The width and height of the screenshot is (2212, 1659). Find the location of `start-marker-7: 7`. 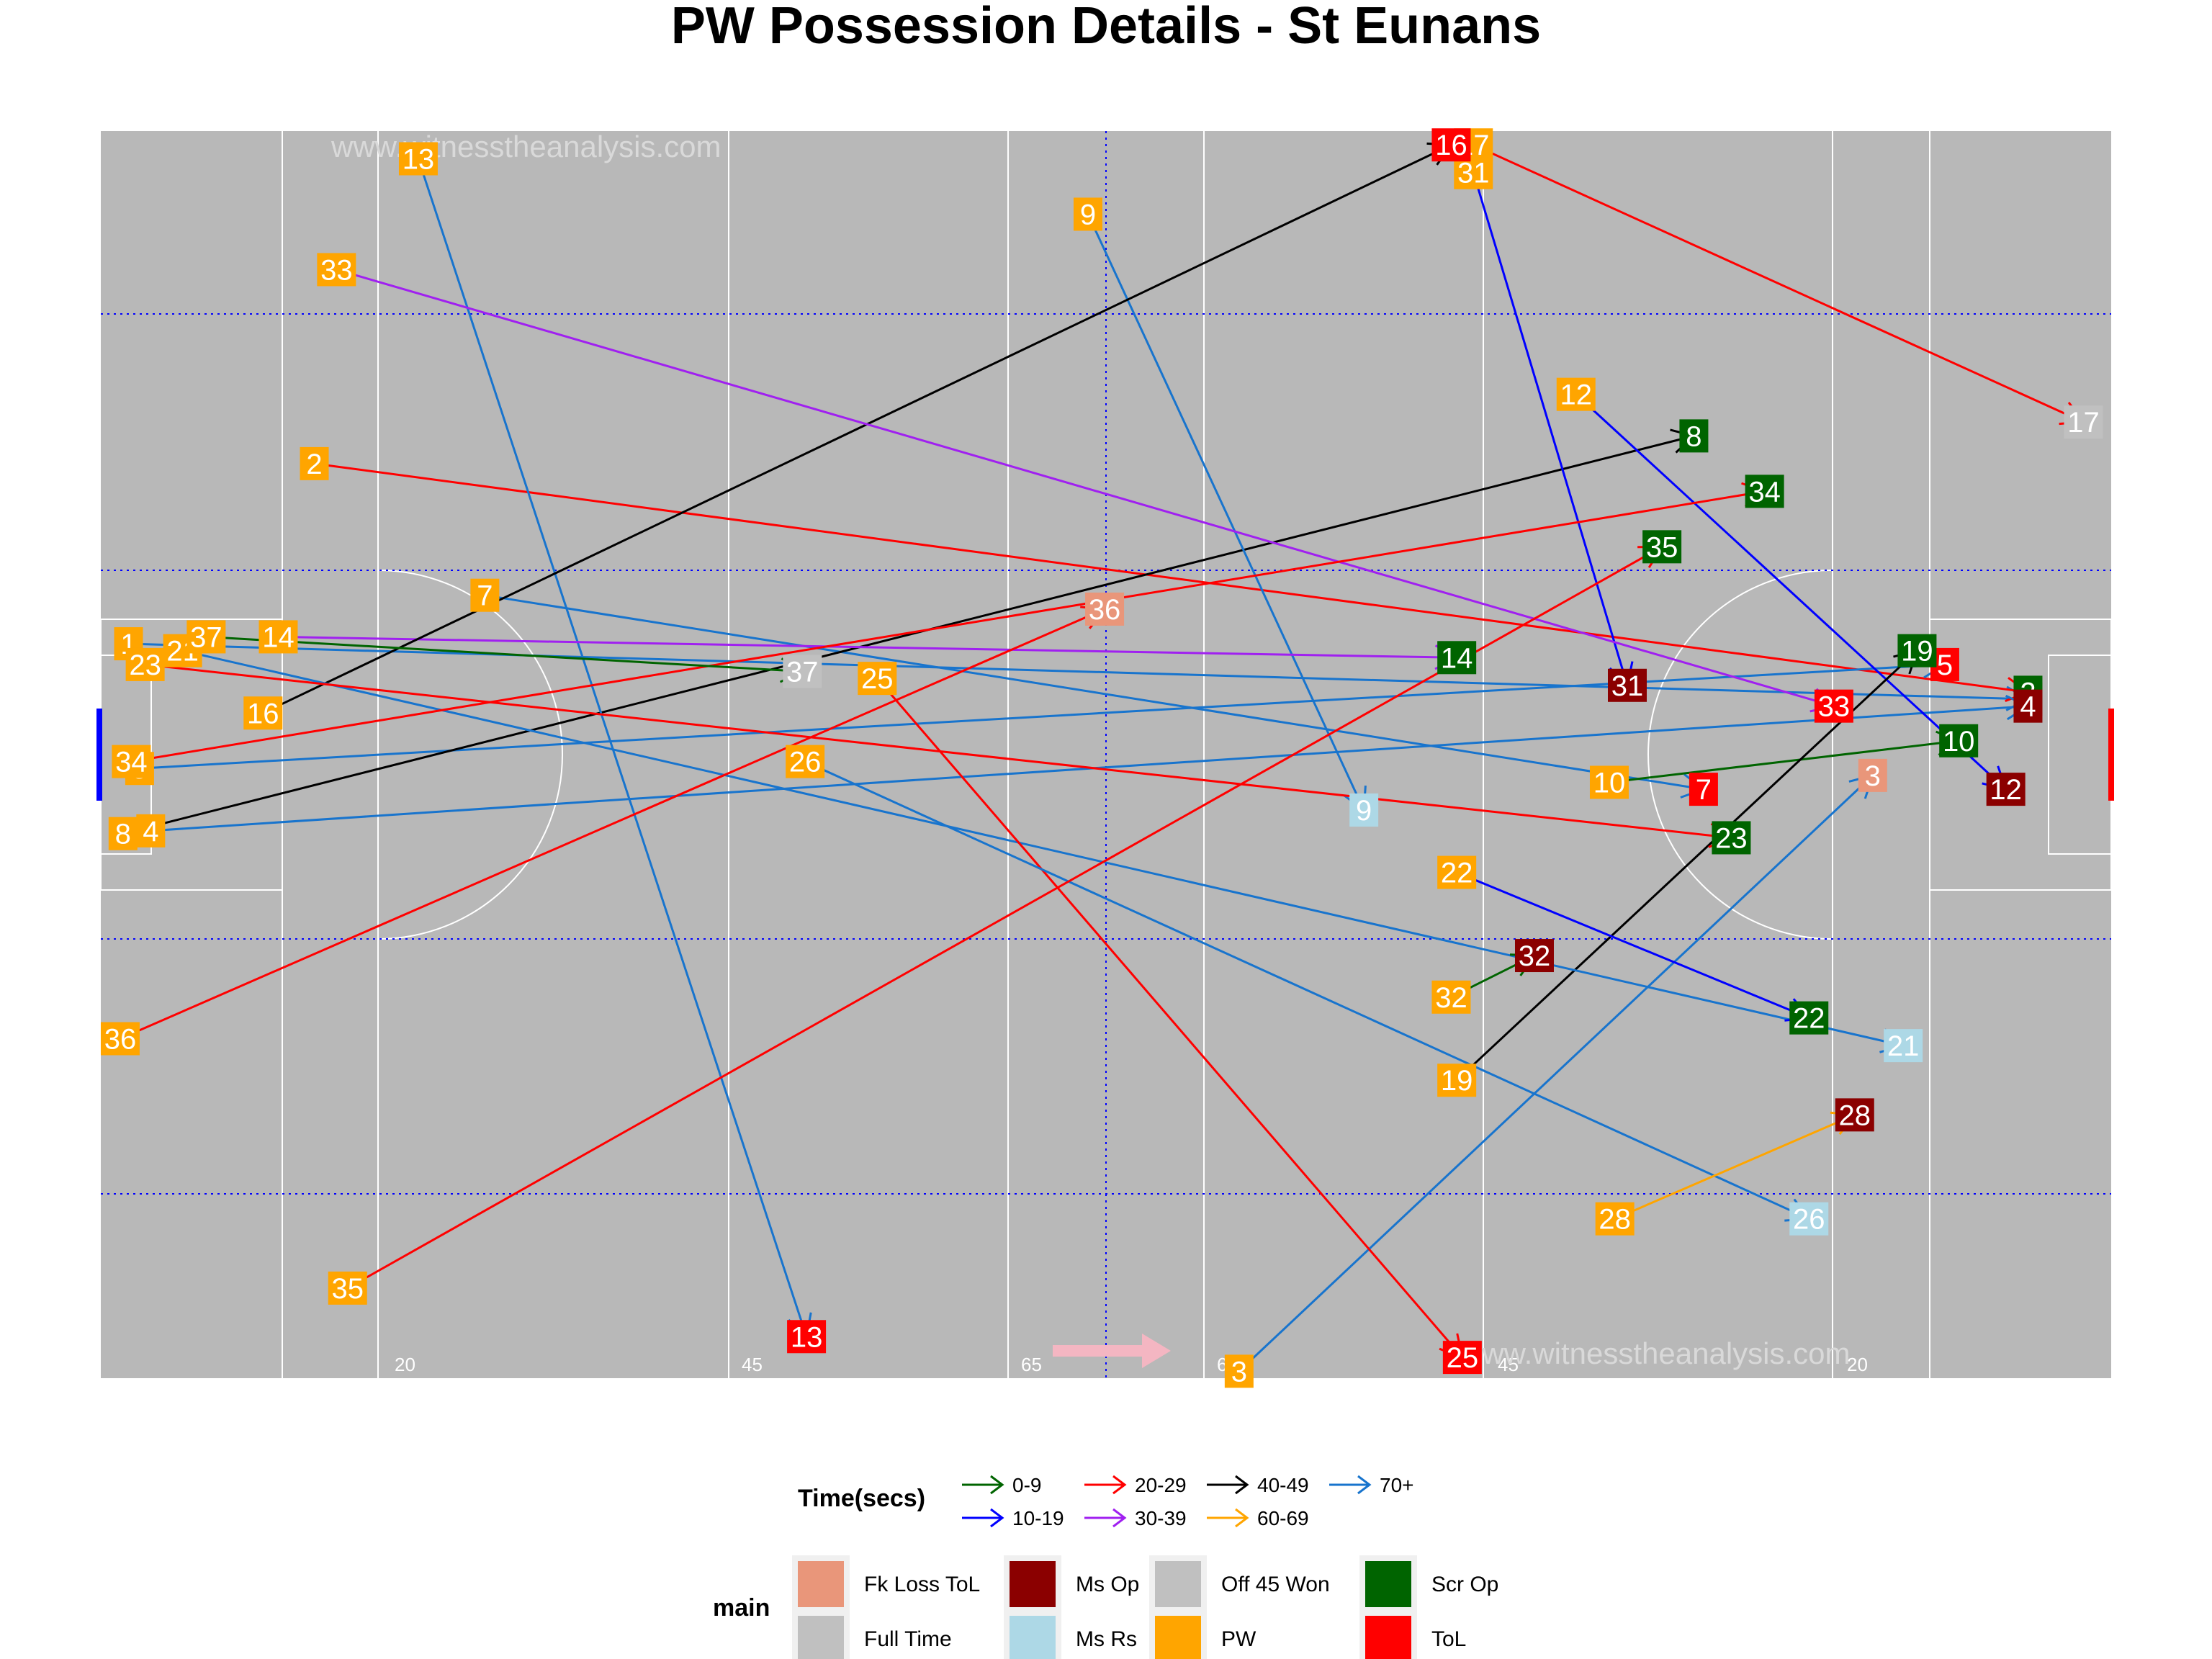

start-marker-7: 7 is located at coordinates (485, 595).